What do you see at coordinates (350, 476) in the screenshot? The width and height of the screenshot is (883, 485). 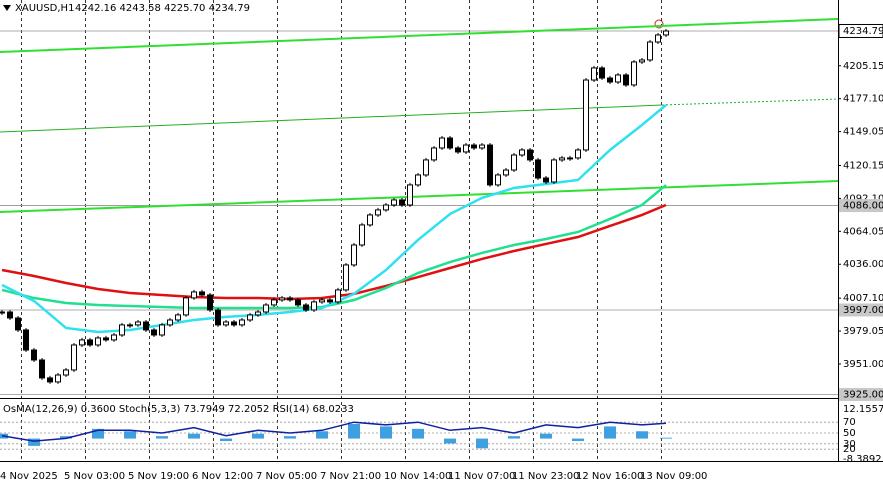 I see `x-tick-label: 7 Nov 21:00` at bounding box center [350, 476].